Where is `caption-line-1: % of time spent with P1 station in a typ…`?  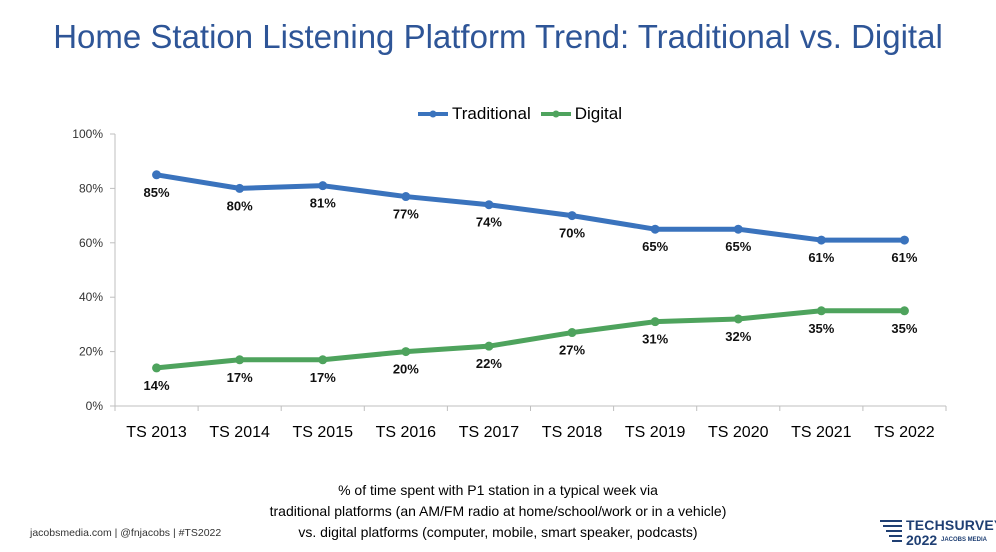
caption-line-1: % of time spent with P1 station in a typ… is located at coordinates (498, 490).